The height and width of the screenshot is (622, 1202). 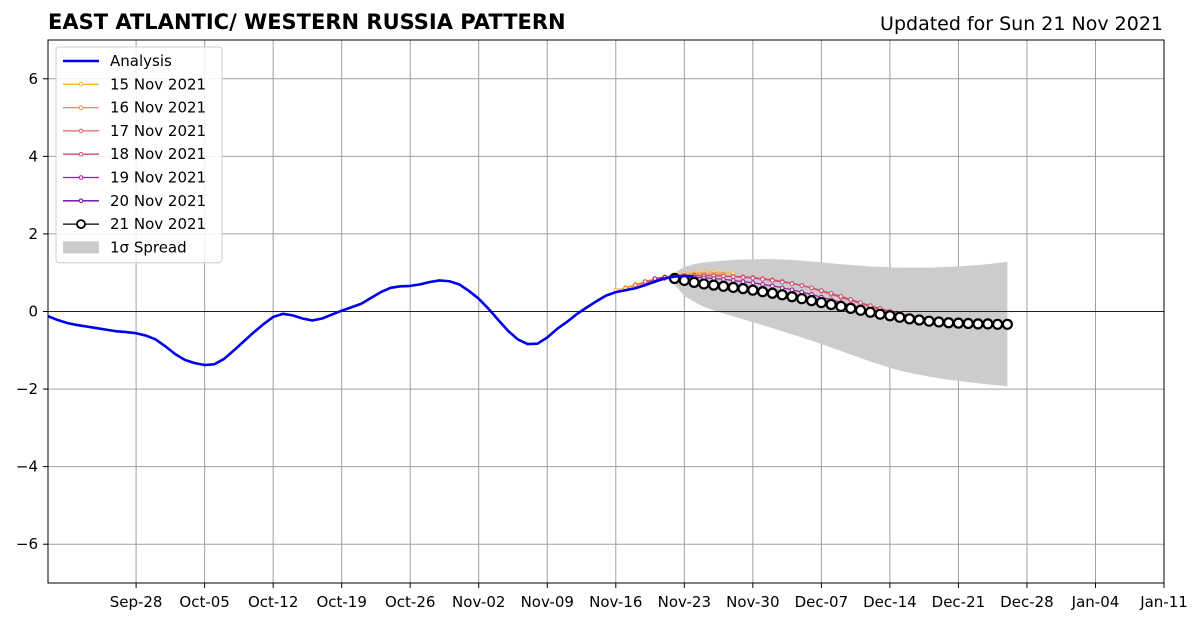 I want to click on analysis-line, so click(x=371, y=320).